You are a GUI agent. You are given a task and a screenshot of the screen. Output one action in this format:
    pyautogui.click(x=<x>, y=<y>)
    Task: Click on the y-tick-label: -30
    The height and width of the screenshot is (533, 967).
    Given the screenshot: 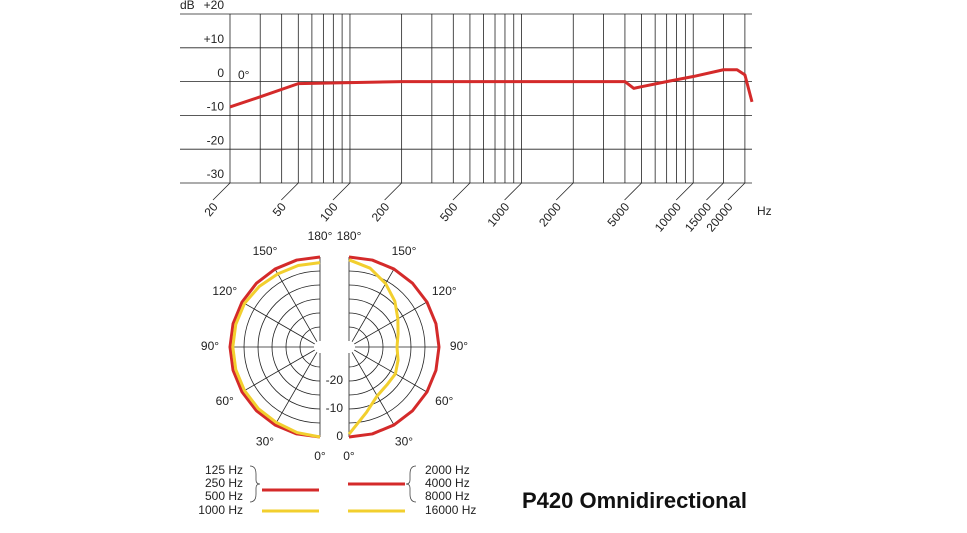 What is the action you would take?
    pyautogui.click(x=216, y=174)
    